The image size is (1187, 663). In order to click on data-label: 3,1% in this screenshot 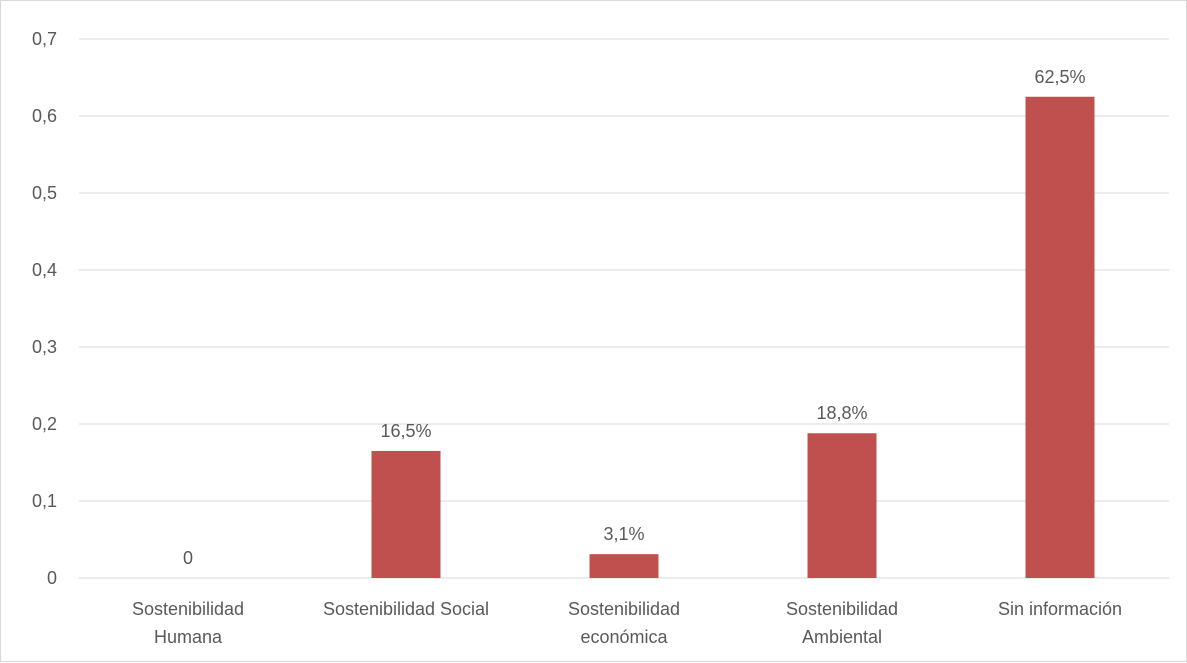, I will do `click(623, 534)`.